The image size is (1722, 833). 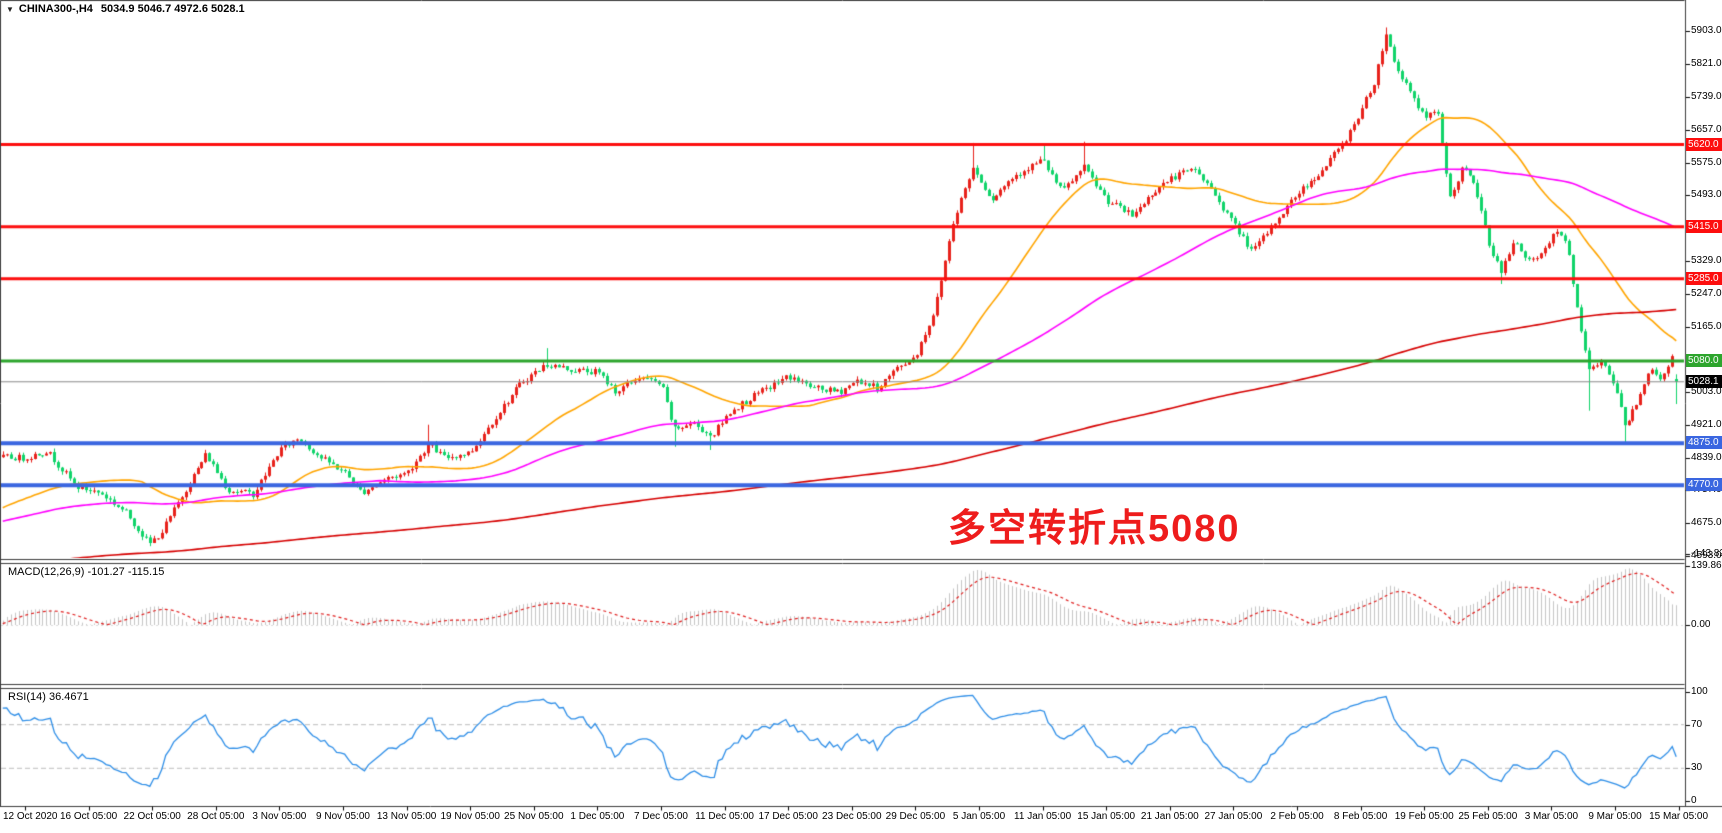 What do you see at coordinates (1701, 624) in the screenshot?
I see `macd-axis-label: 0.00` at bounding box center [1701, 624].